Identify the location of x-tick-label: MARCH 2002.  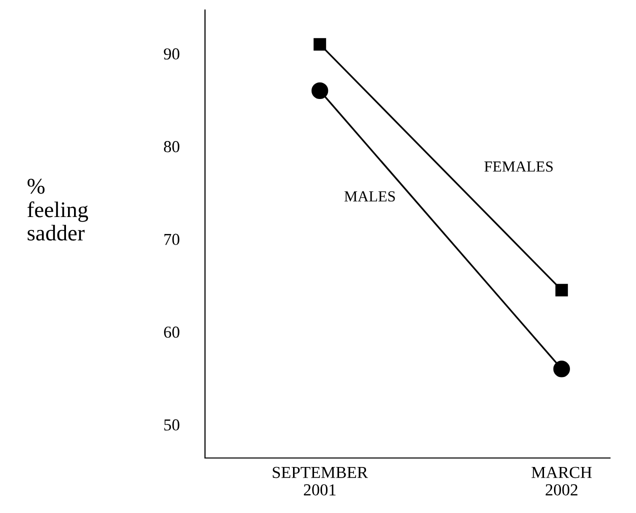
(562, 481).